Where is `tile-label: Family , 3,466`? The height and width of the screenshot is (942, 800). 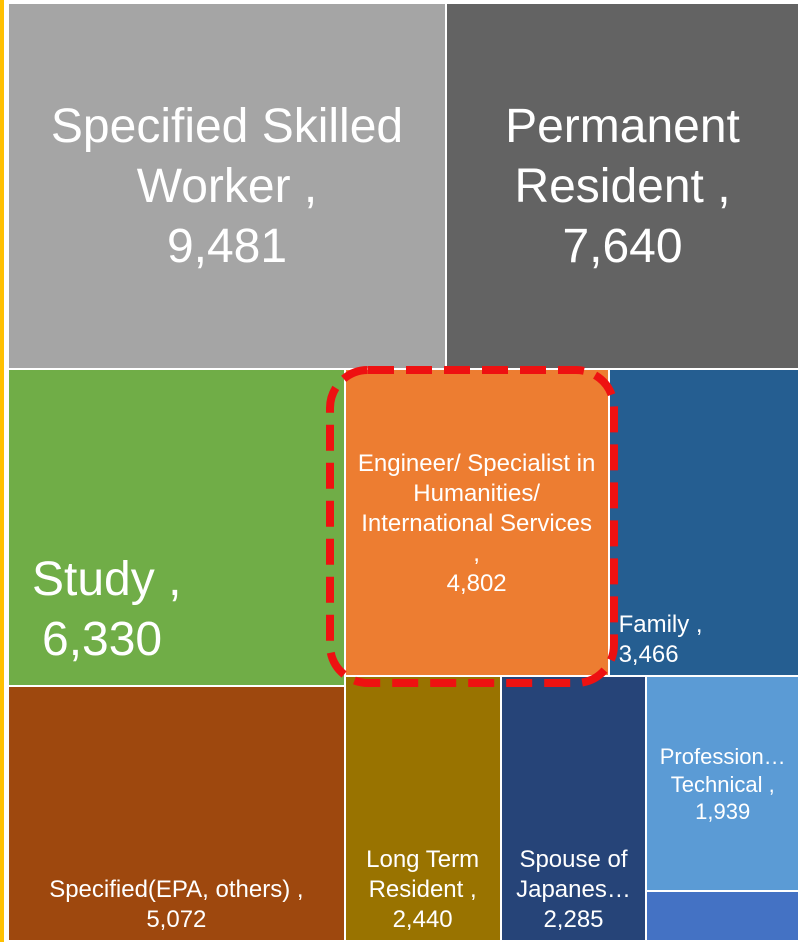 tile-label: Family , 3,466 is located at coordinates (704, 523).